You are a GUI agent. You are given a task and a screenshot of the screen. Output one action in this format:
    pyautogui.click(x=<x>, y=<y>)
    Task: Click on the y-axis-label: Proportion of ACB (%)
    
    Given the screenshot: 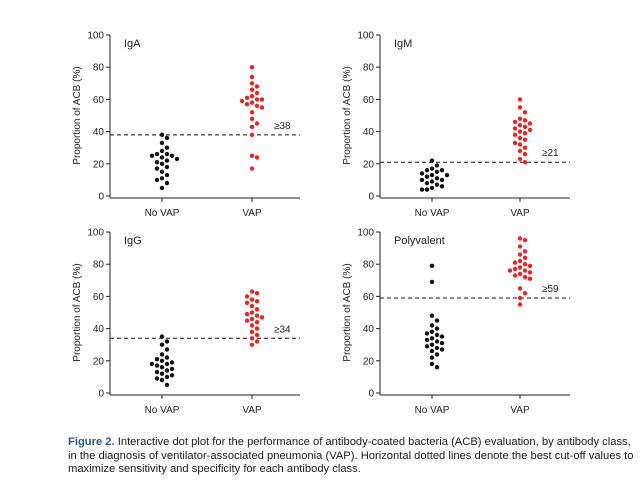 What is the action you would take?
    pyautogui.click(x=347, y=312)
    